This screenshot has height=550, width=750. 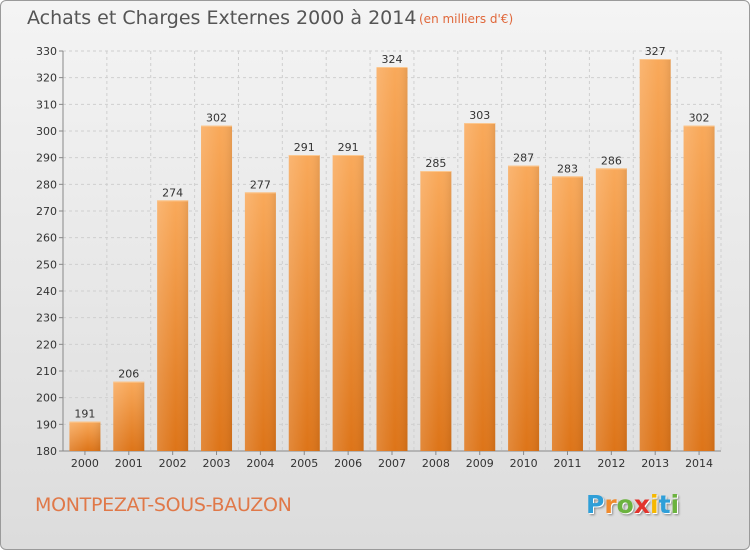 I want to click on x-tick-label: 2002, so click(x=173, y=463).